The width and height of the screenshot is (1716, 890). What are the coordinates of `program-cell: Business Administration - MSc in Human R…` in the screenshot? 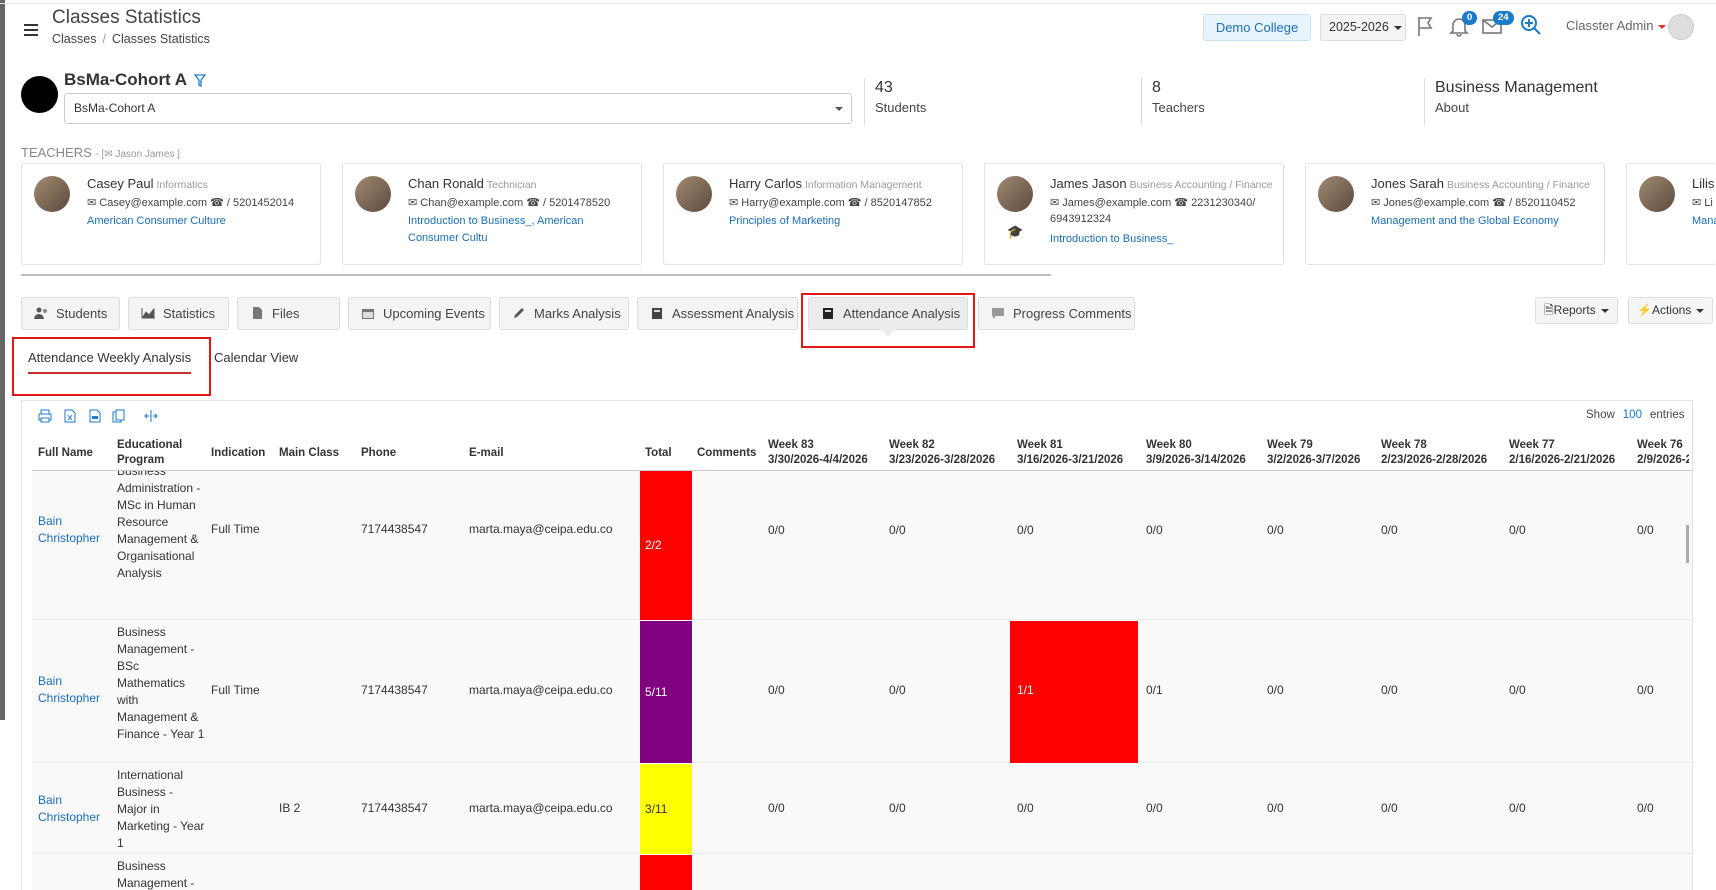 It's located at (161, 545).